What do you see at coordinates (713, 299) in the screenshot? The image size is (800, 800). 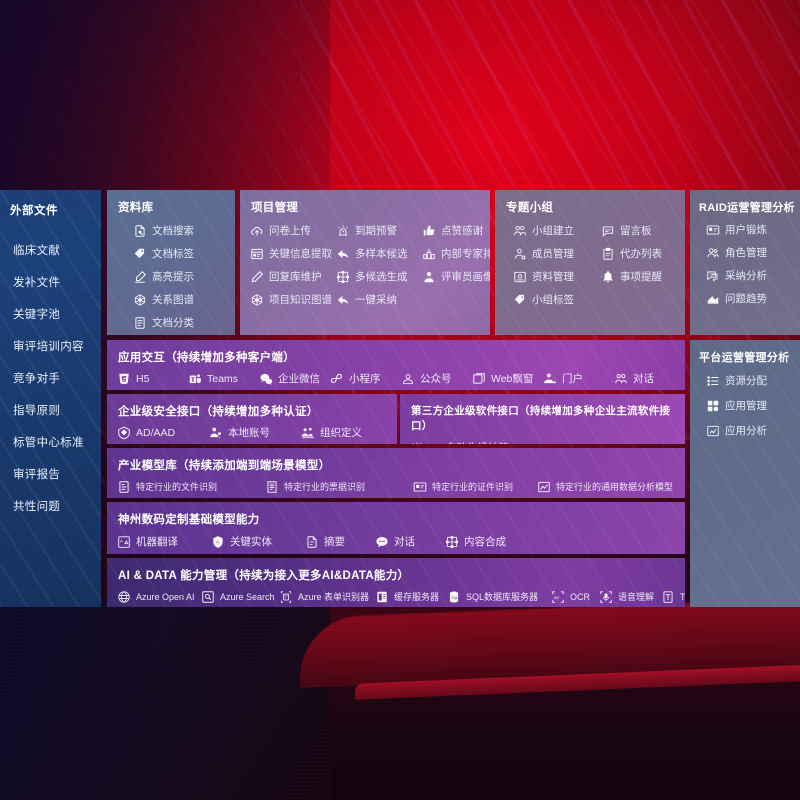 I see `trend-chart-icon` at bounding box center [713, 299].